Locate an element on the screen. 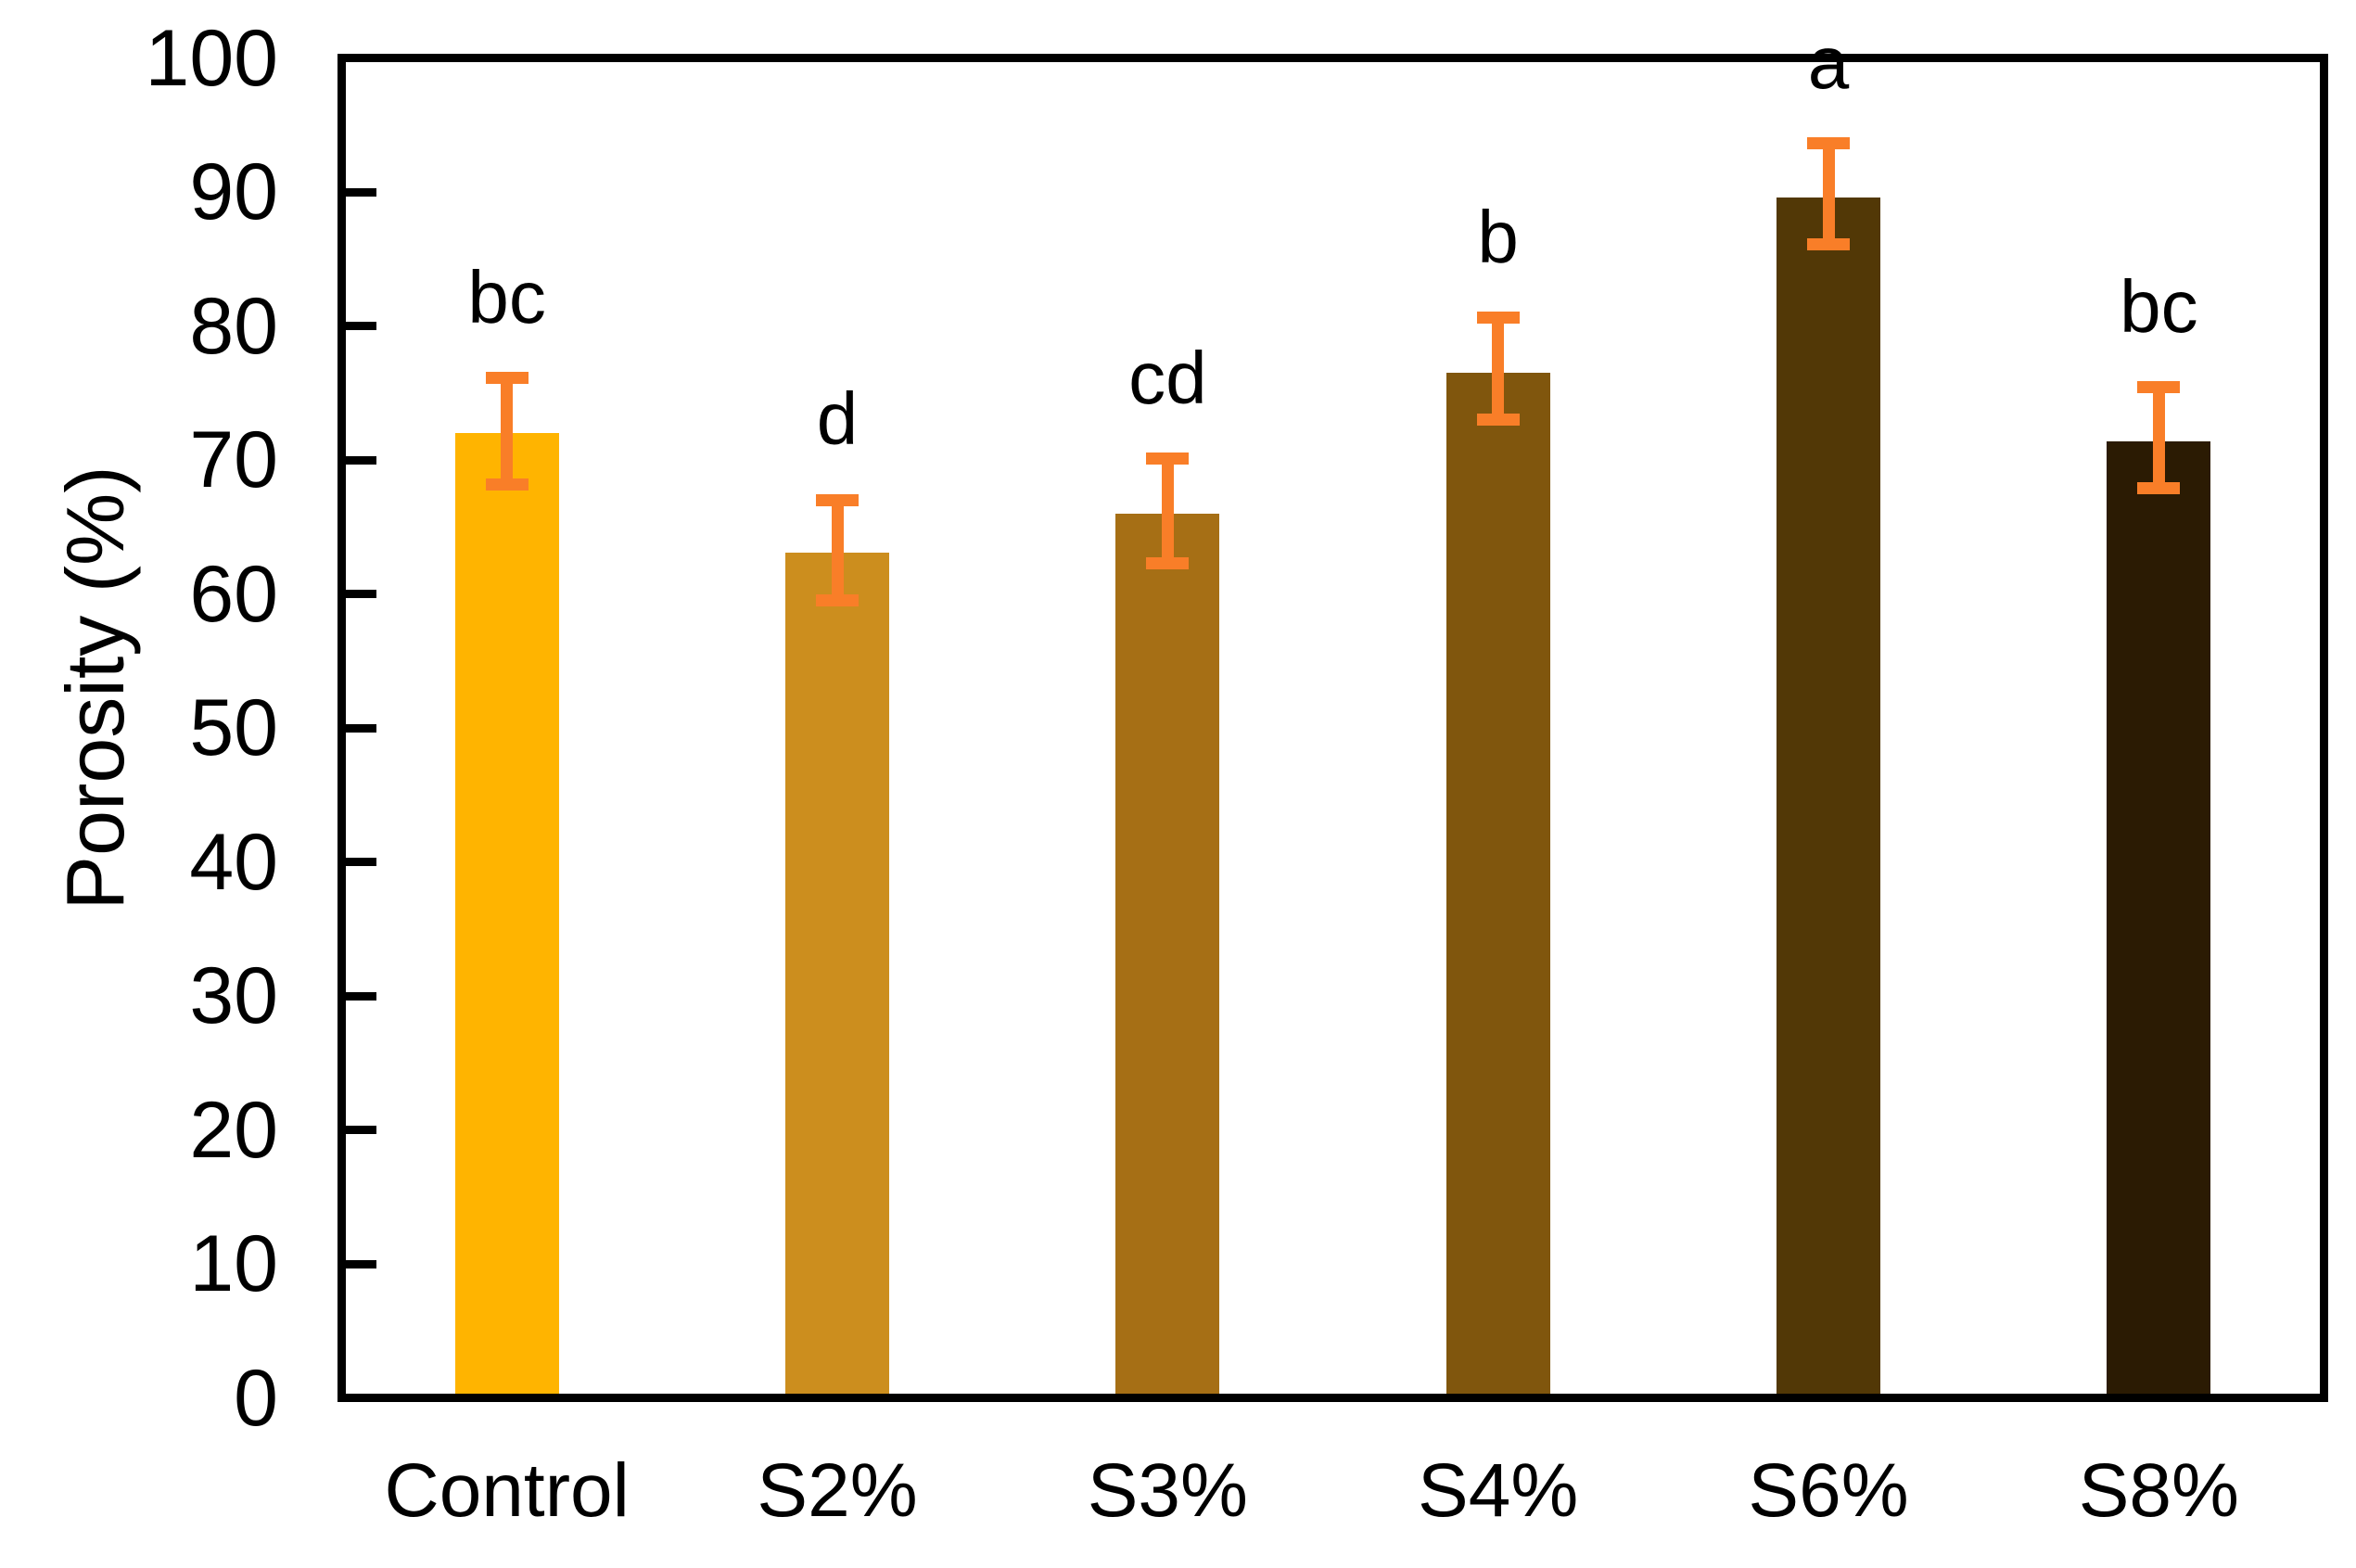 This screenshot has width=2356, height=1568. y-tick-label: 100 is located at coordinates (212, 58).